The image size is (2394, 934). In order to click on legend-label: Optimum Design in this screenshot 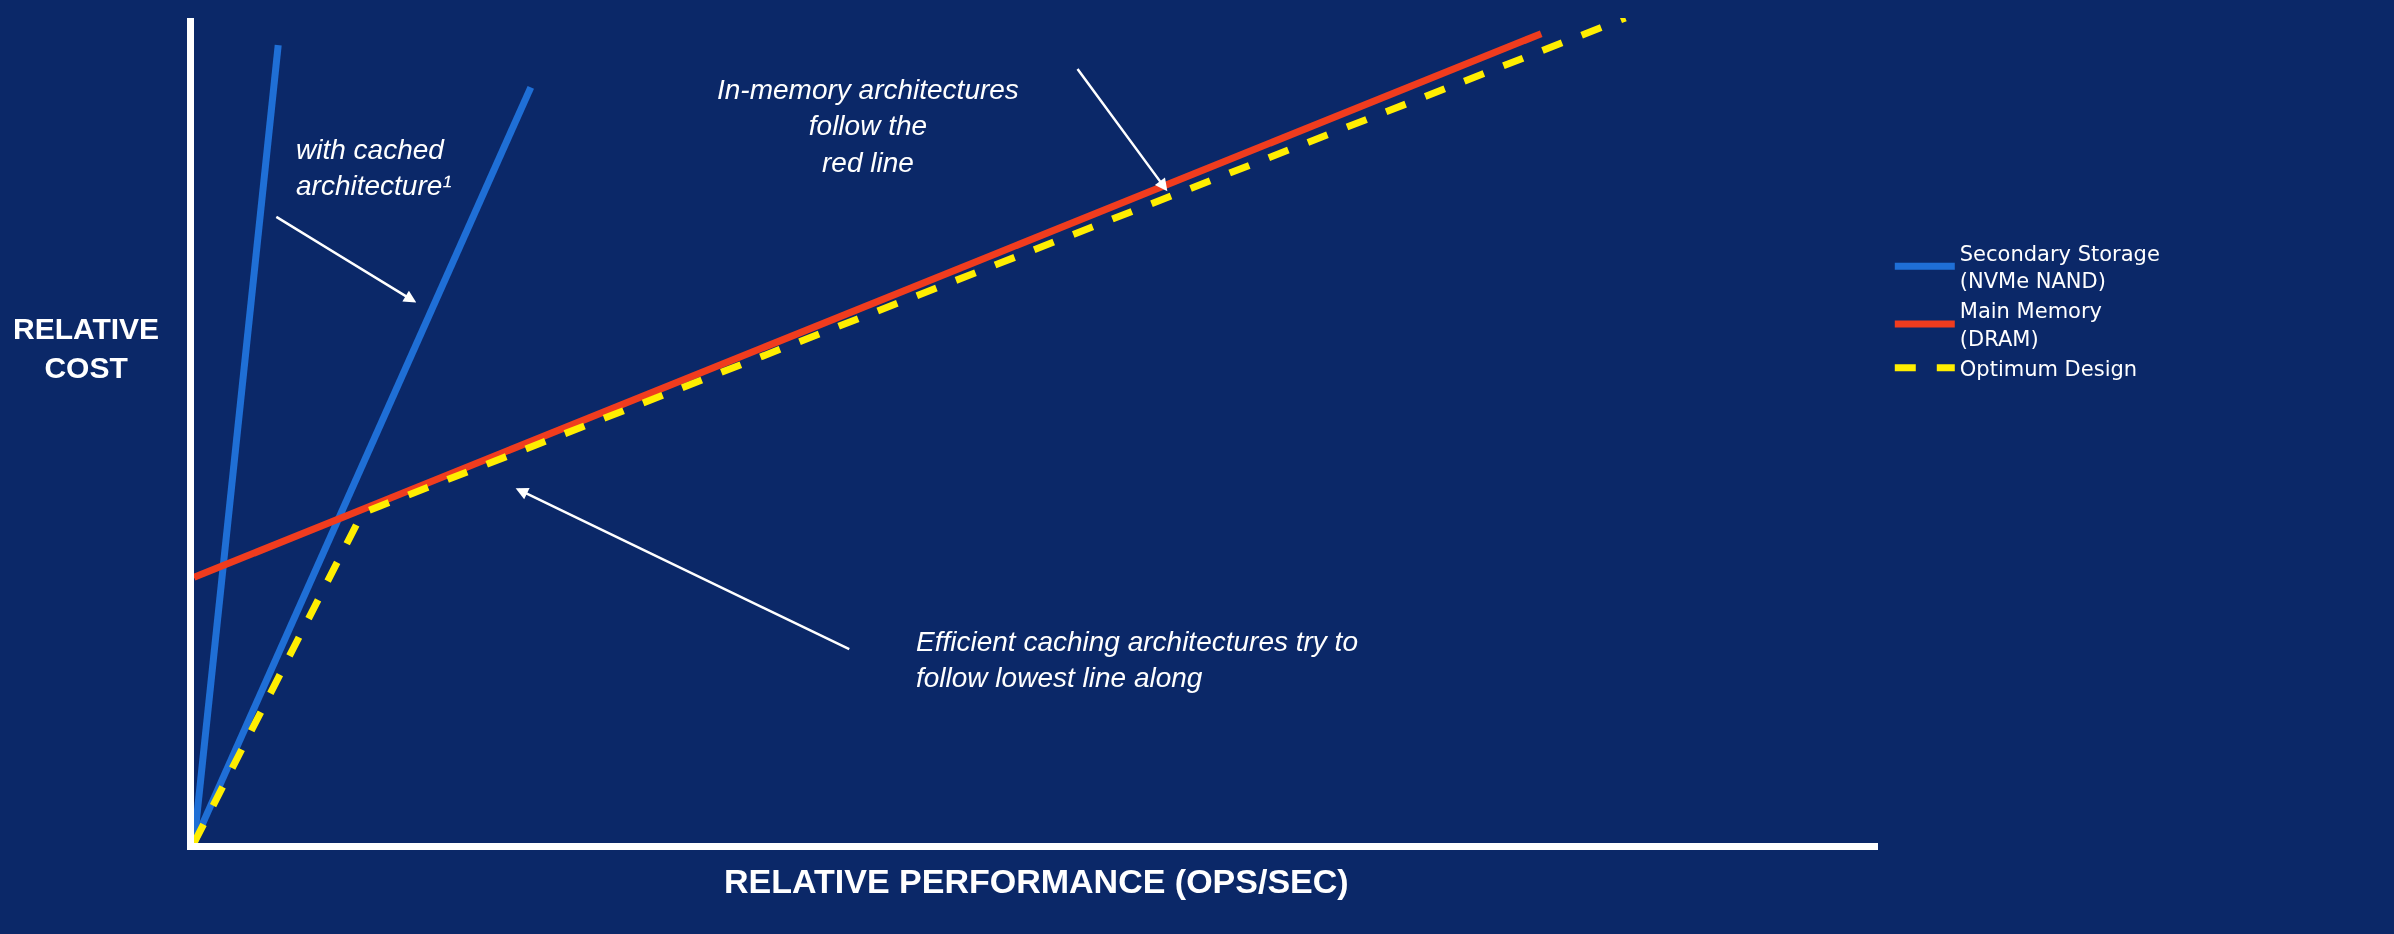, I will do `click(2048, 369)`.